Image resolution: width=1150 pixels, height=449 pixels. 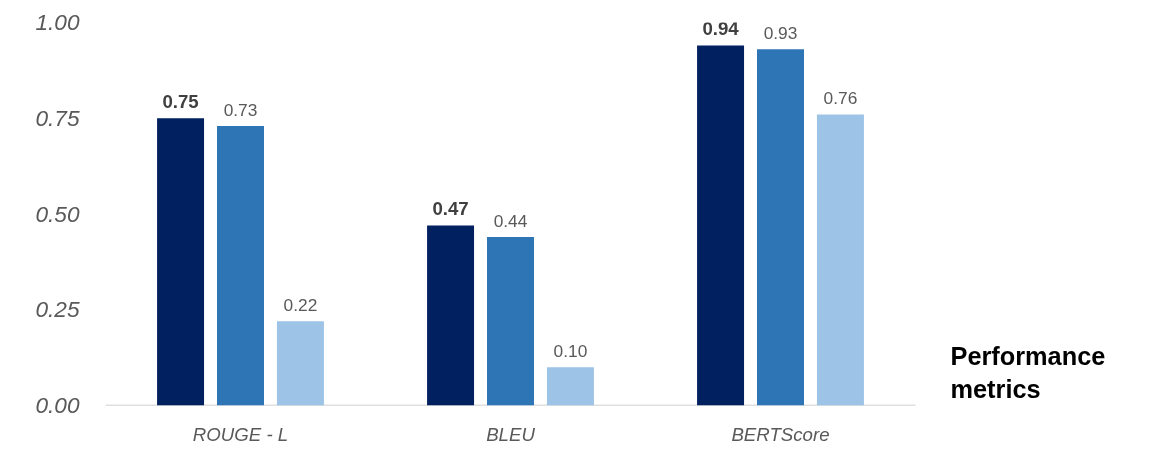 What do you see at coordinates (780, 33) in the screenshot?
I see `data-label: 0.93` at bounding box center [780, 33].